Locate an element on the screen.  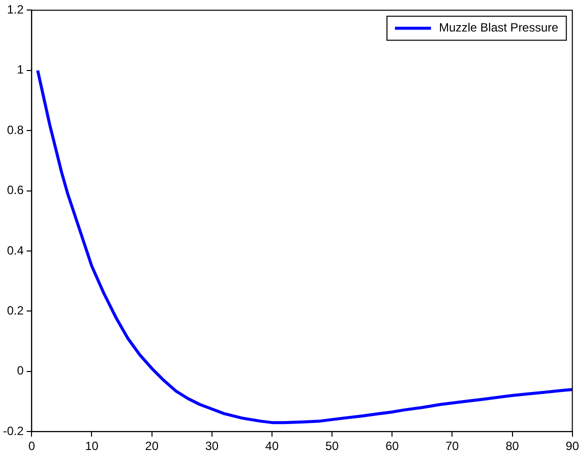
x-tick-label: 40 is located at coordinates (272, 446).